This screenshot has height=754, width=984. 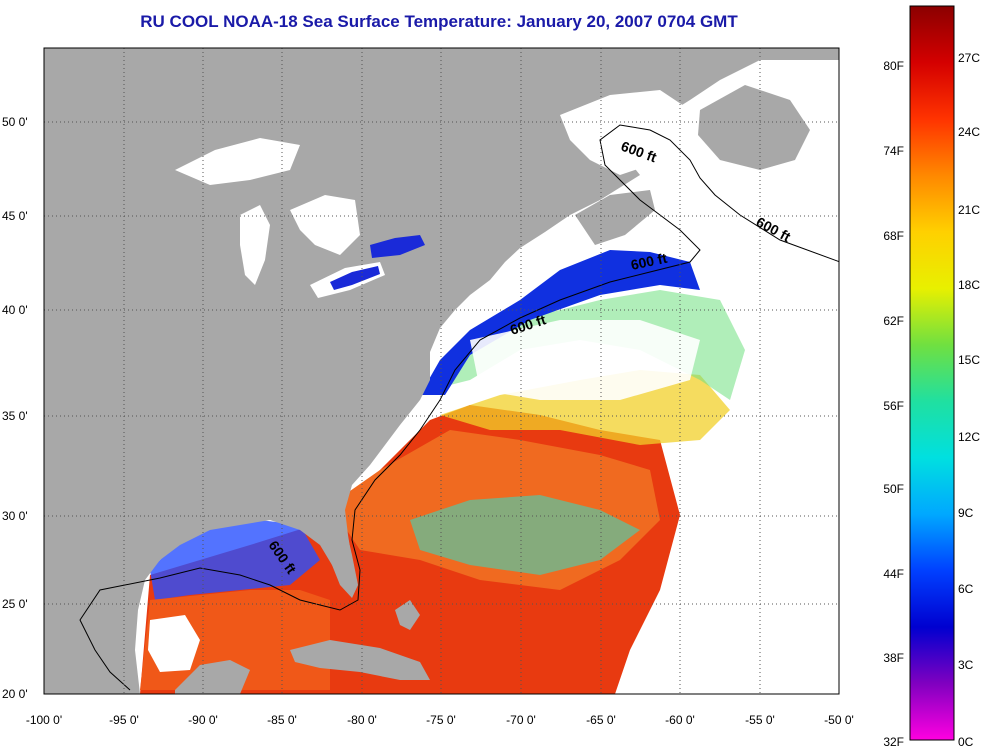 What do you see at coordinates (760, 720) in the screenshot?
I see `x-tick-label: -55 0'` at bounding box center [760, 720].